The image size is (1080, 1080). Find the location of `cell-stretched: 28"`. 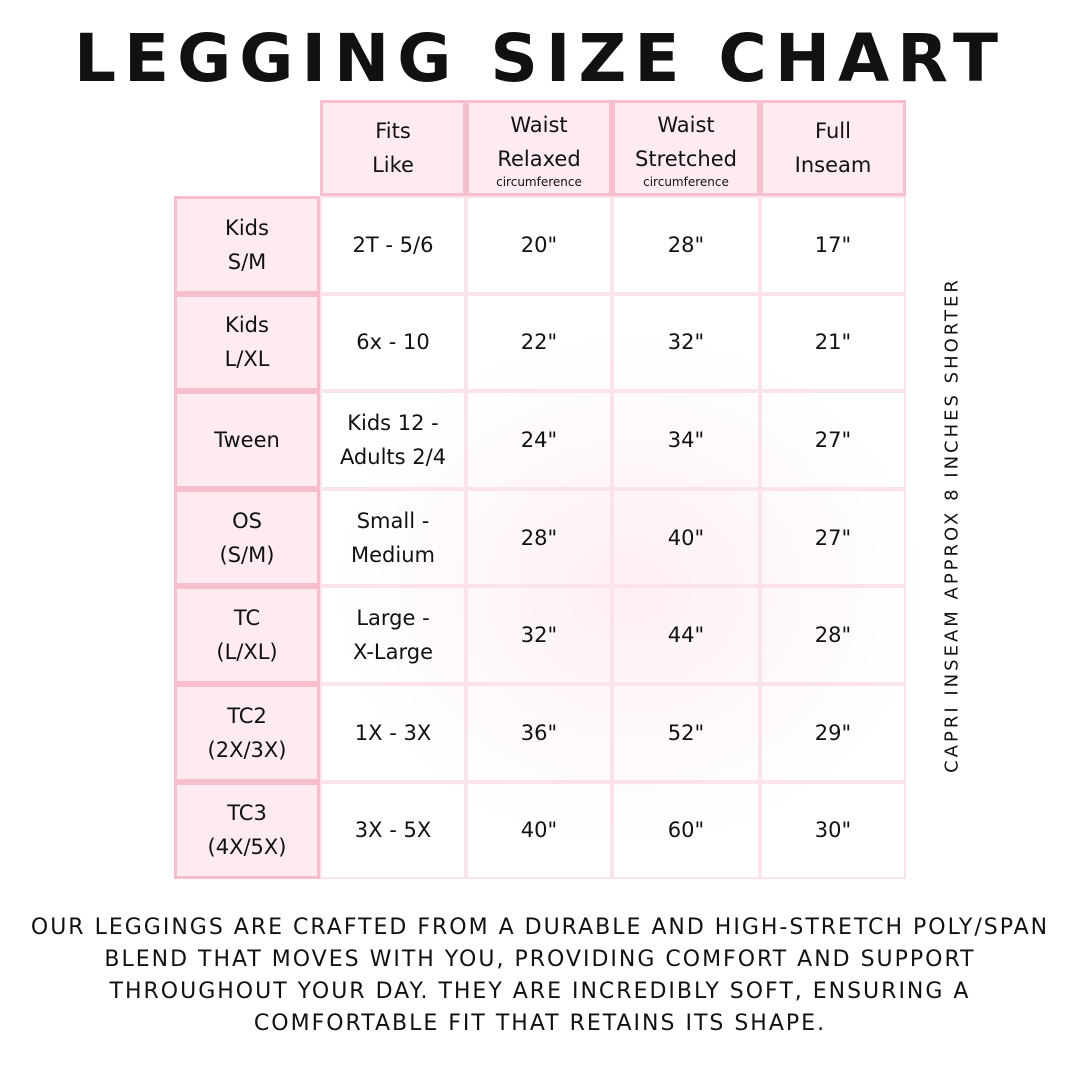

cell-stretched: 28" is located at coordinates (686, 245).